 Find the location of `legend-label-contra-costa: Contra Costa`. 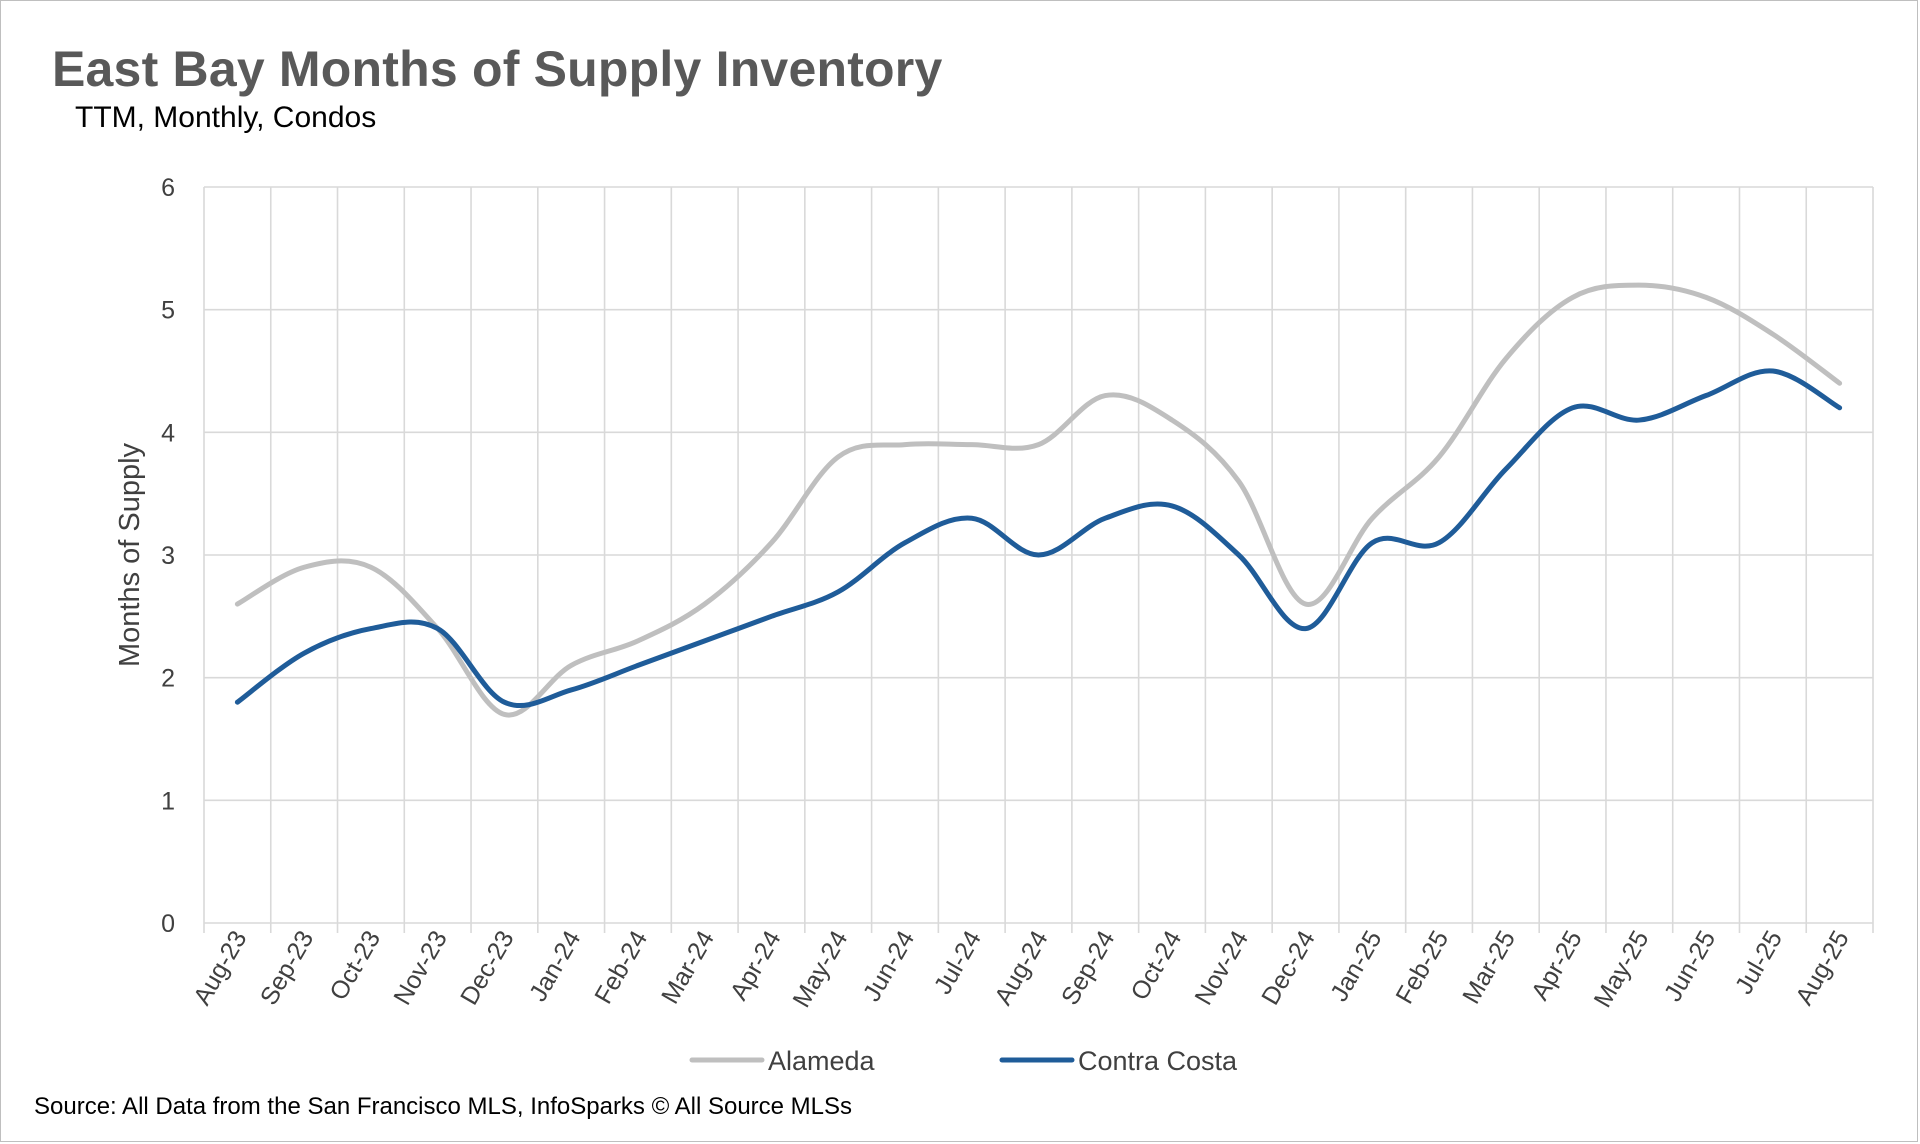

legend-label-contra-costa: Contra Costa is located at coordinates (1158, 1061).